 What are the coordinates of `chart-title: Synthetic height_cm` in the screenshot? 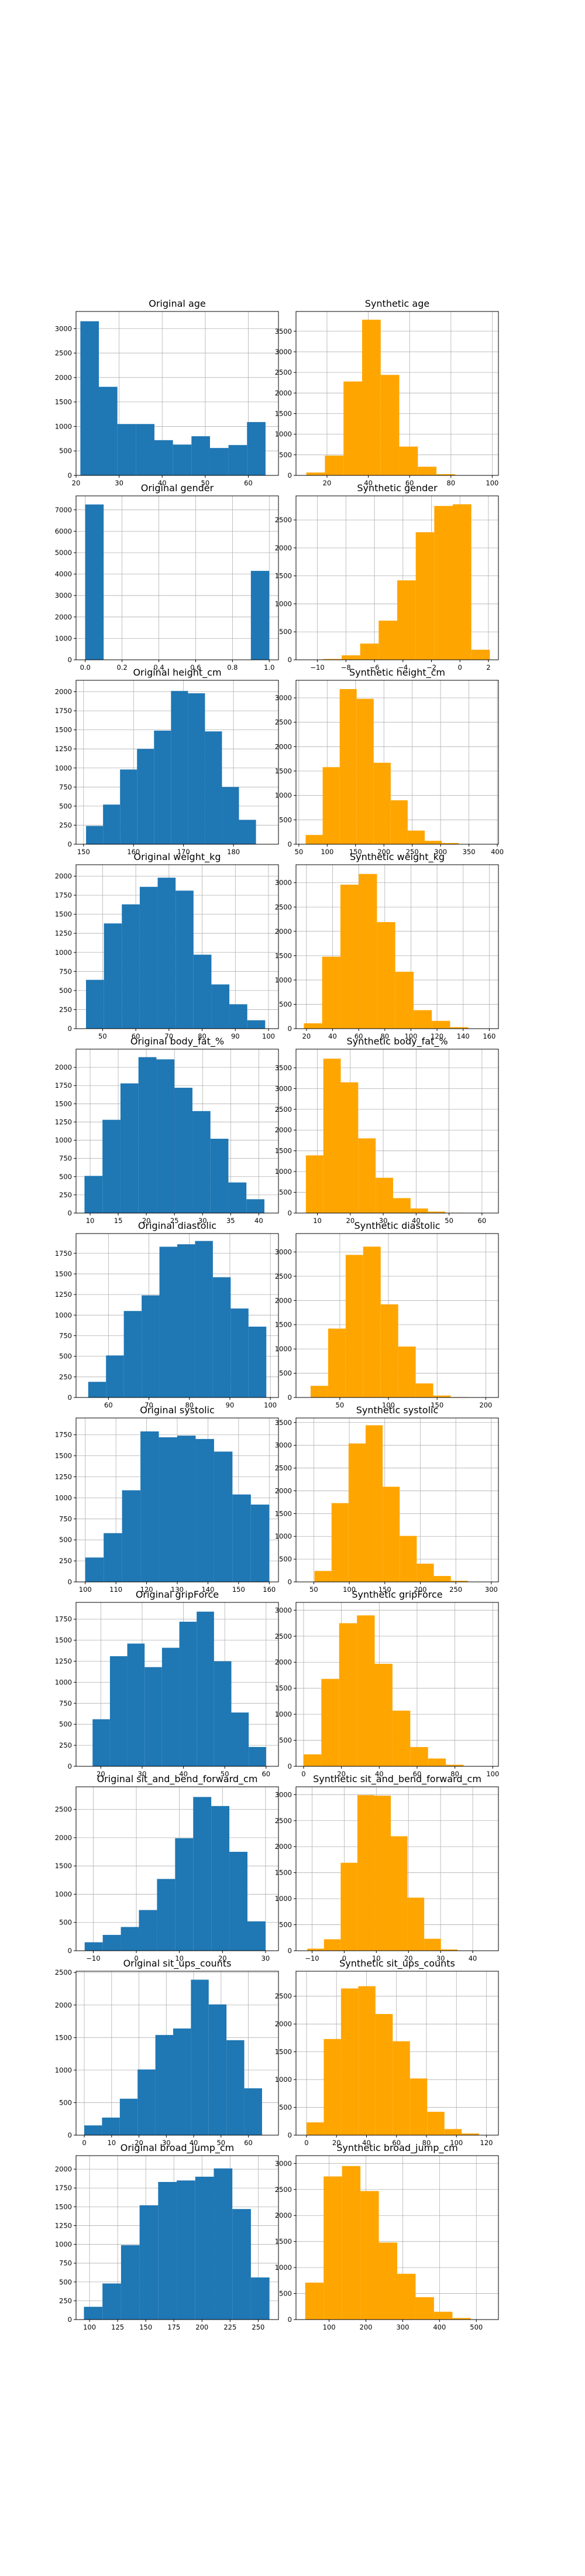 It's located at (397, 673).